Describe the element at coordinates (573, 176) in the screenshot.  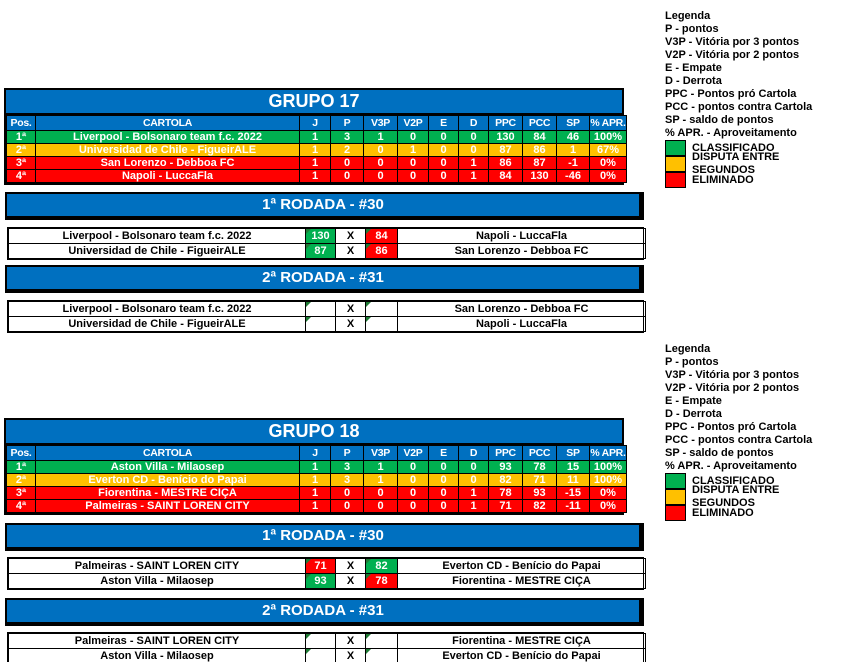
I see `stat-cell-sp: -46` at that location.